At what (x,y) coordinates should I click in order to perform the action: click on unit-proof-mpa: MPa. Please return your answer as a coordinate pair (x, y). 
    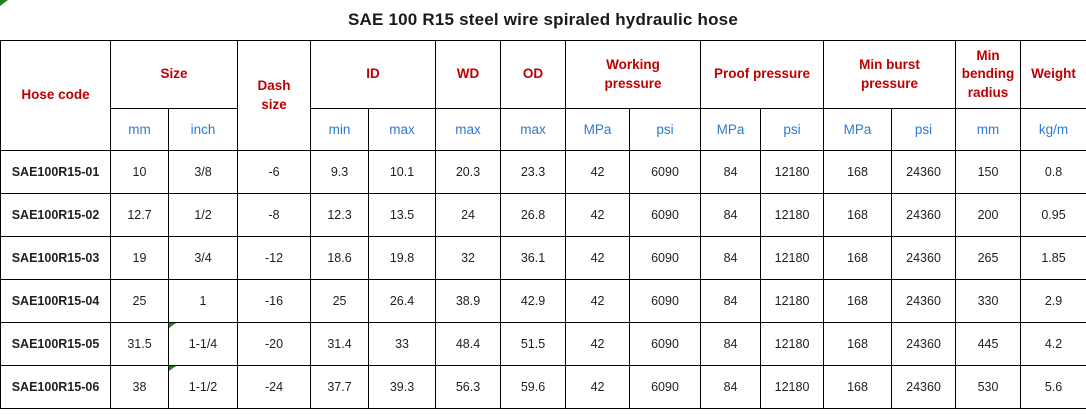
    Looking at the image, I should click on (731, 129).